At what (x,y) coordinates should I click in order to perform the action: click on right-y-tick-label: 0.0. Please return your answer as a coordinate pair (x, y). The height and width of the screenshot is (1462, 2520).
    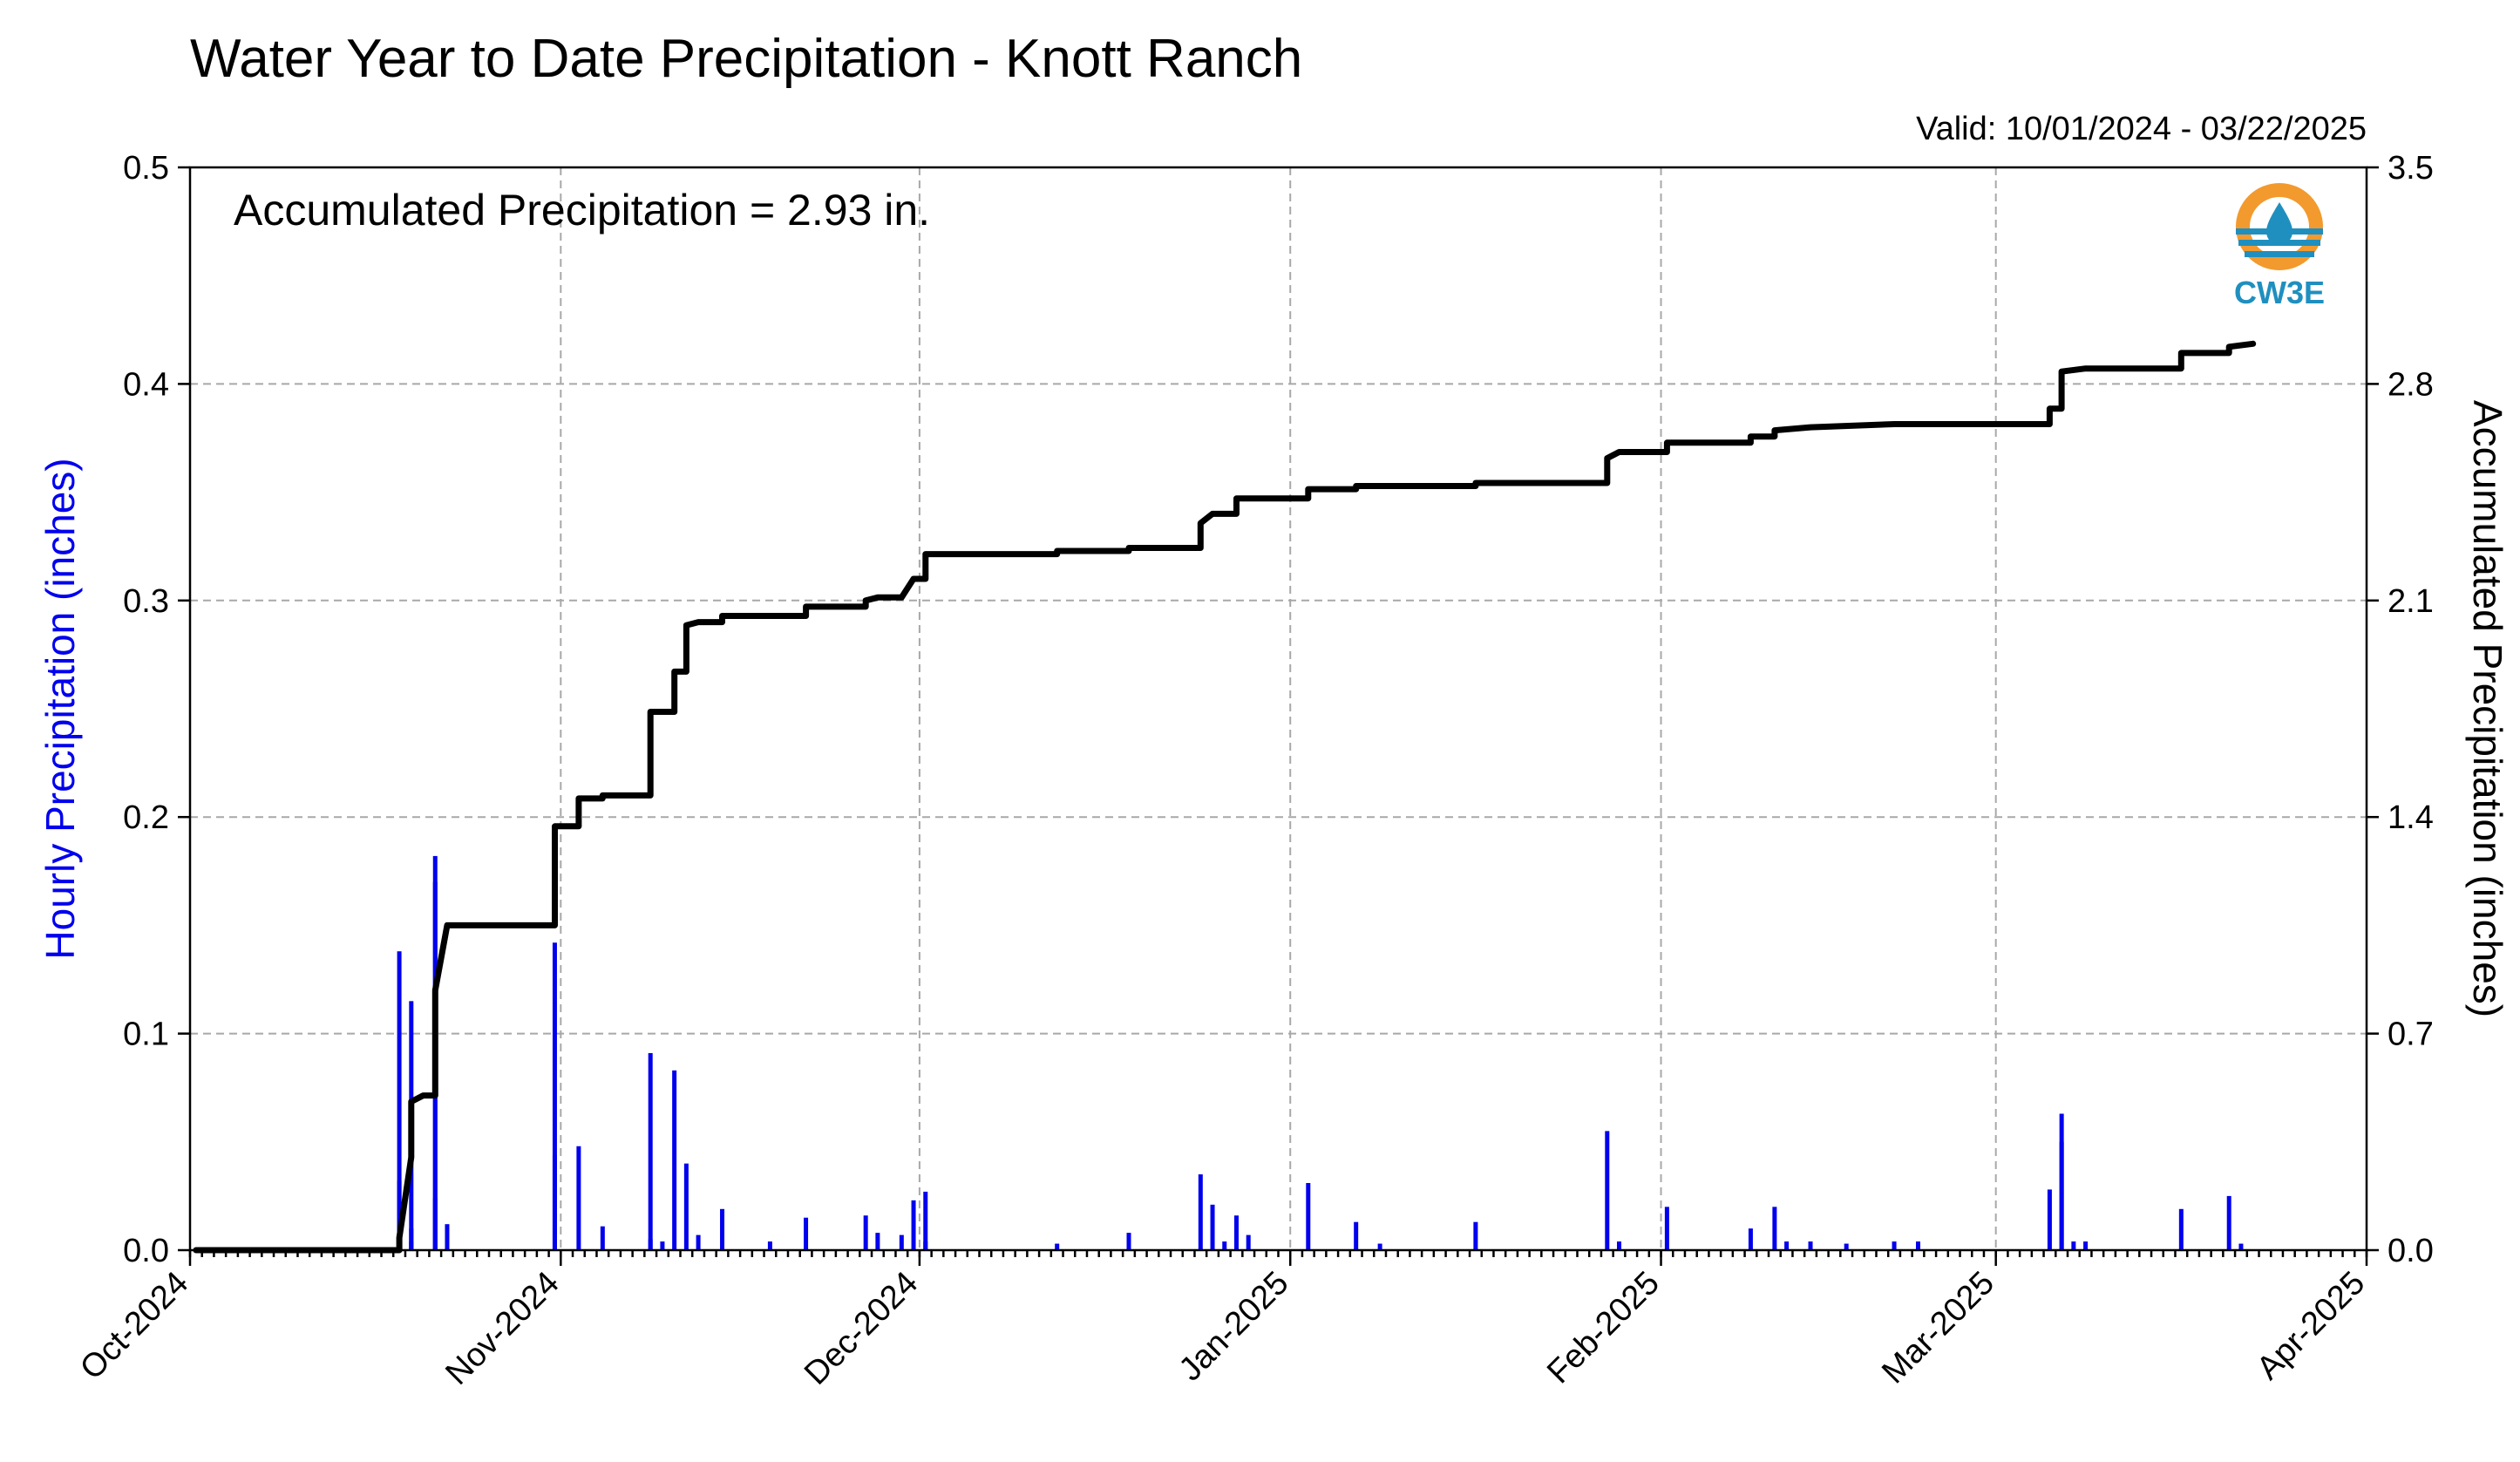
    Looking at the image, I should click on (2411, 1251).